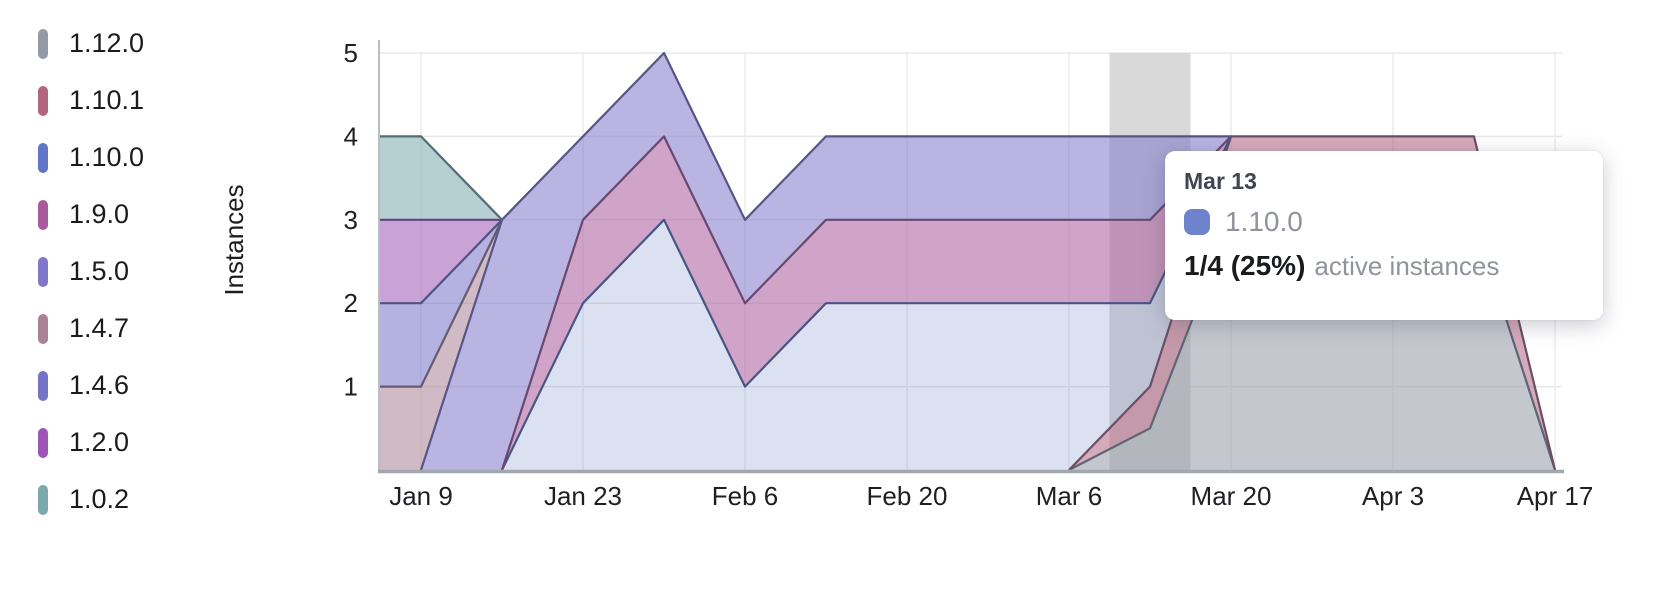 This screenshot has width=1680, height=592. Describe the element at coordinates (1407, 266) in the screenshot. I see `tooltip-value-suffix: active instances` at that location.